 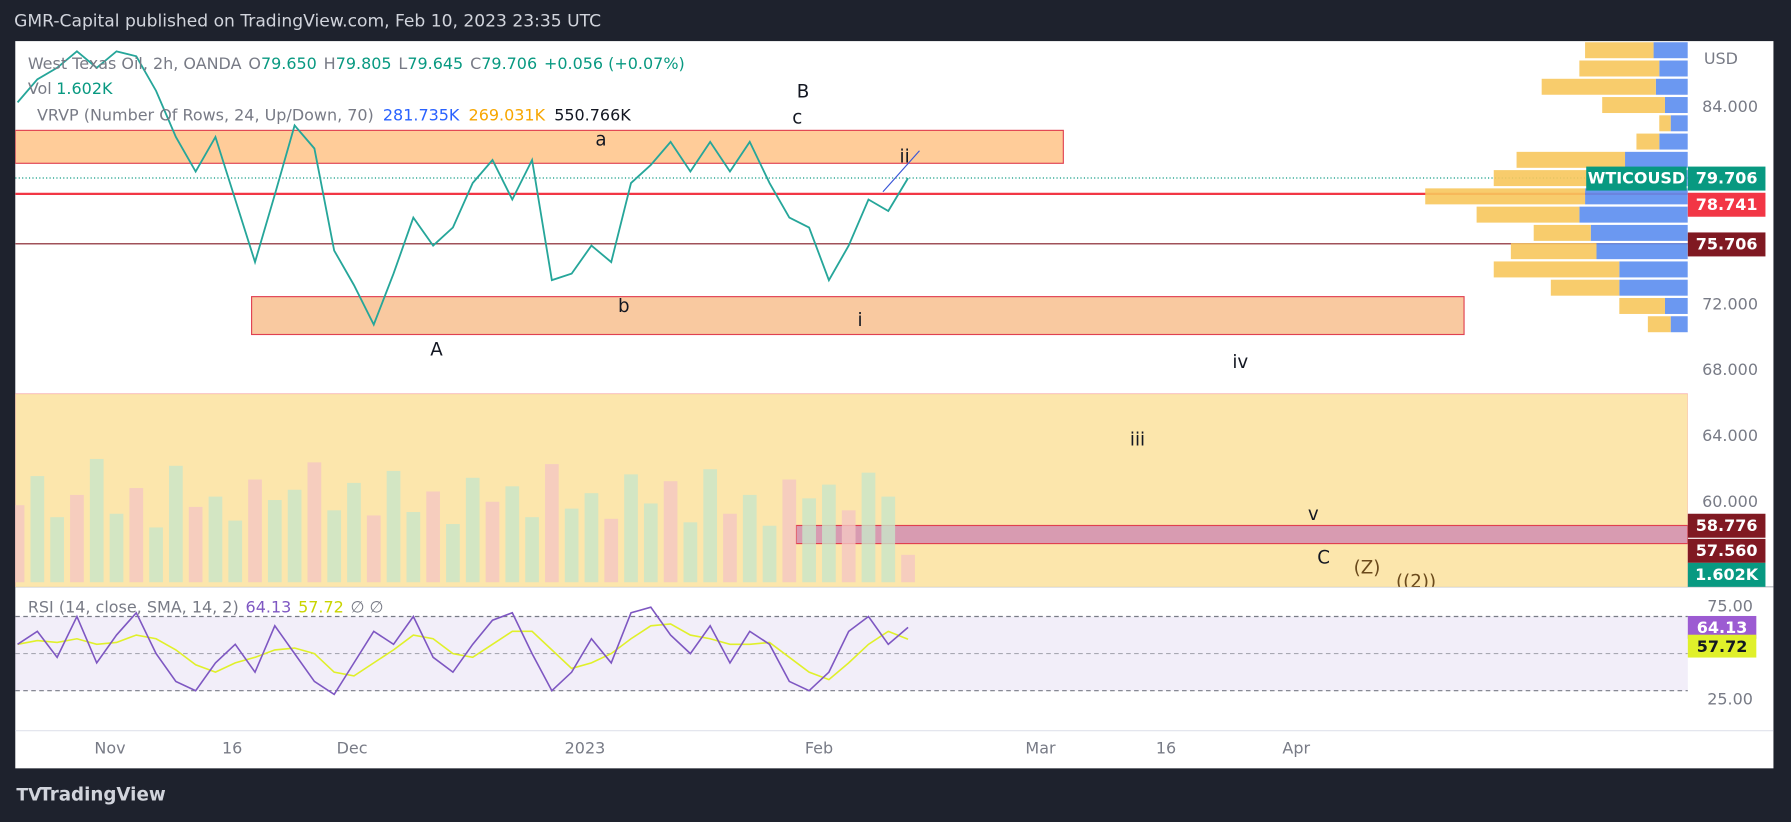 I want to click on rsi-legend-label: RSI (14, close, SMA, 14, 2), so click(x=133, y=606).